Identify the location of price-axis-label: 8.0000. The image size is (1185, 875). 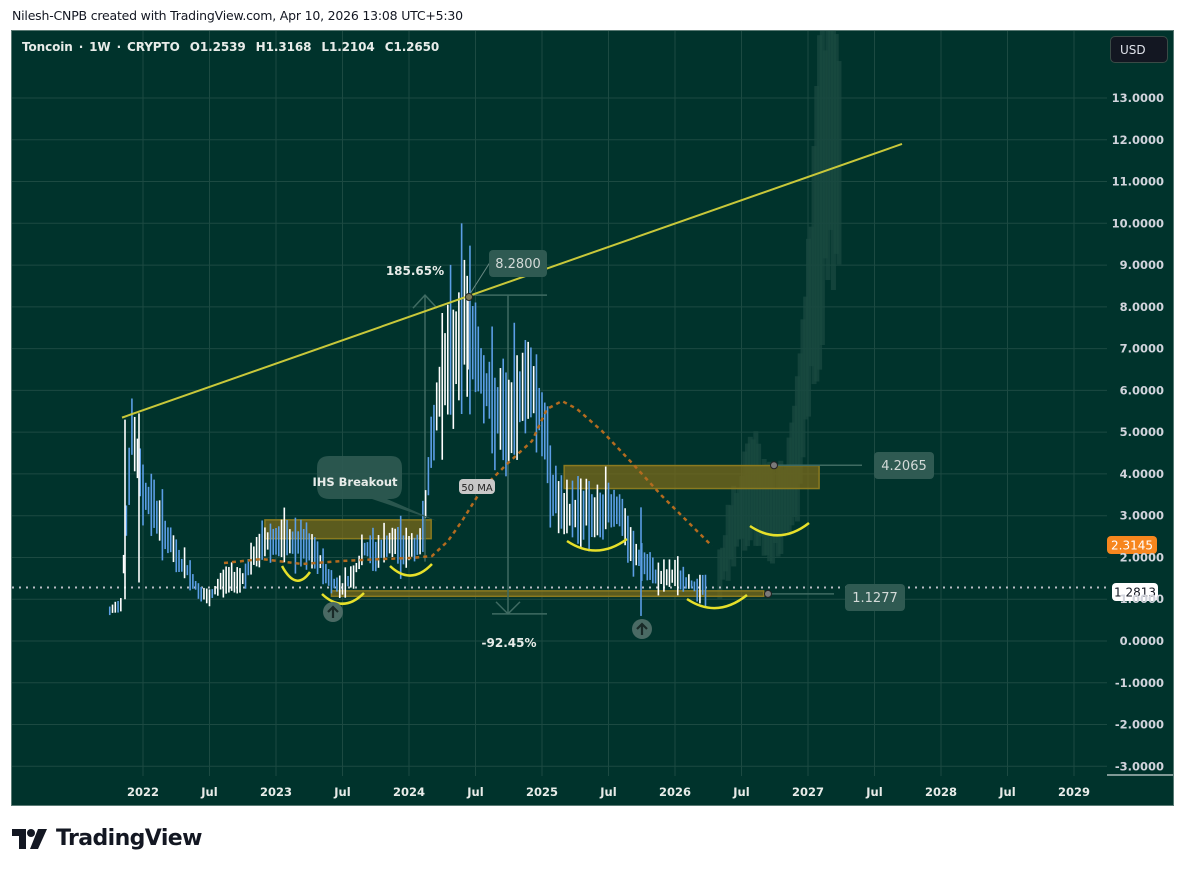
(1142, 307).